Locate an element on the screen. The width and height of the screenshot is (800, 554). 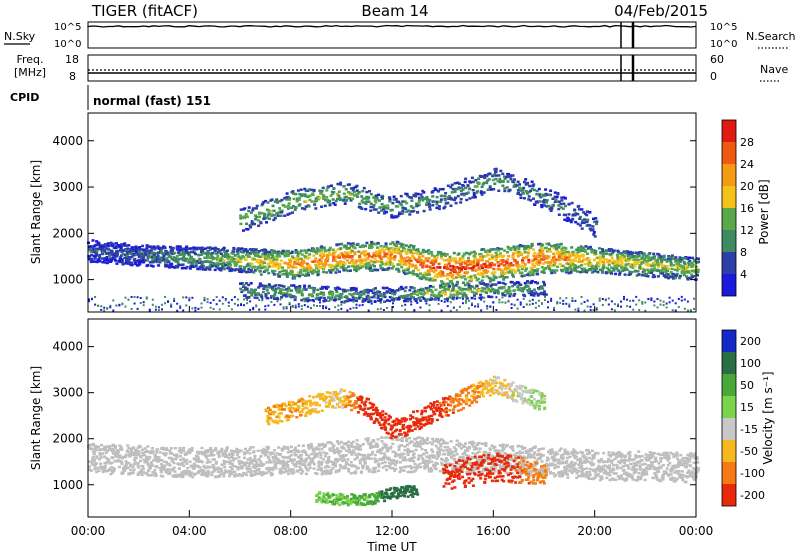
power-colorbar-tick-4: 20 is located at coordinates (747, 186).